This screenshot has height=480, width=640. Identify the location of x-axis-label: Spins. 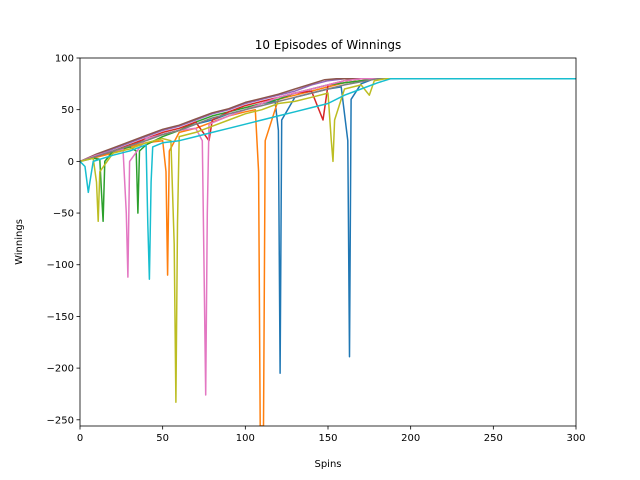
(327, 464).